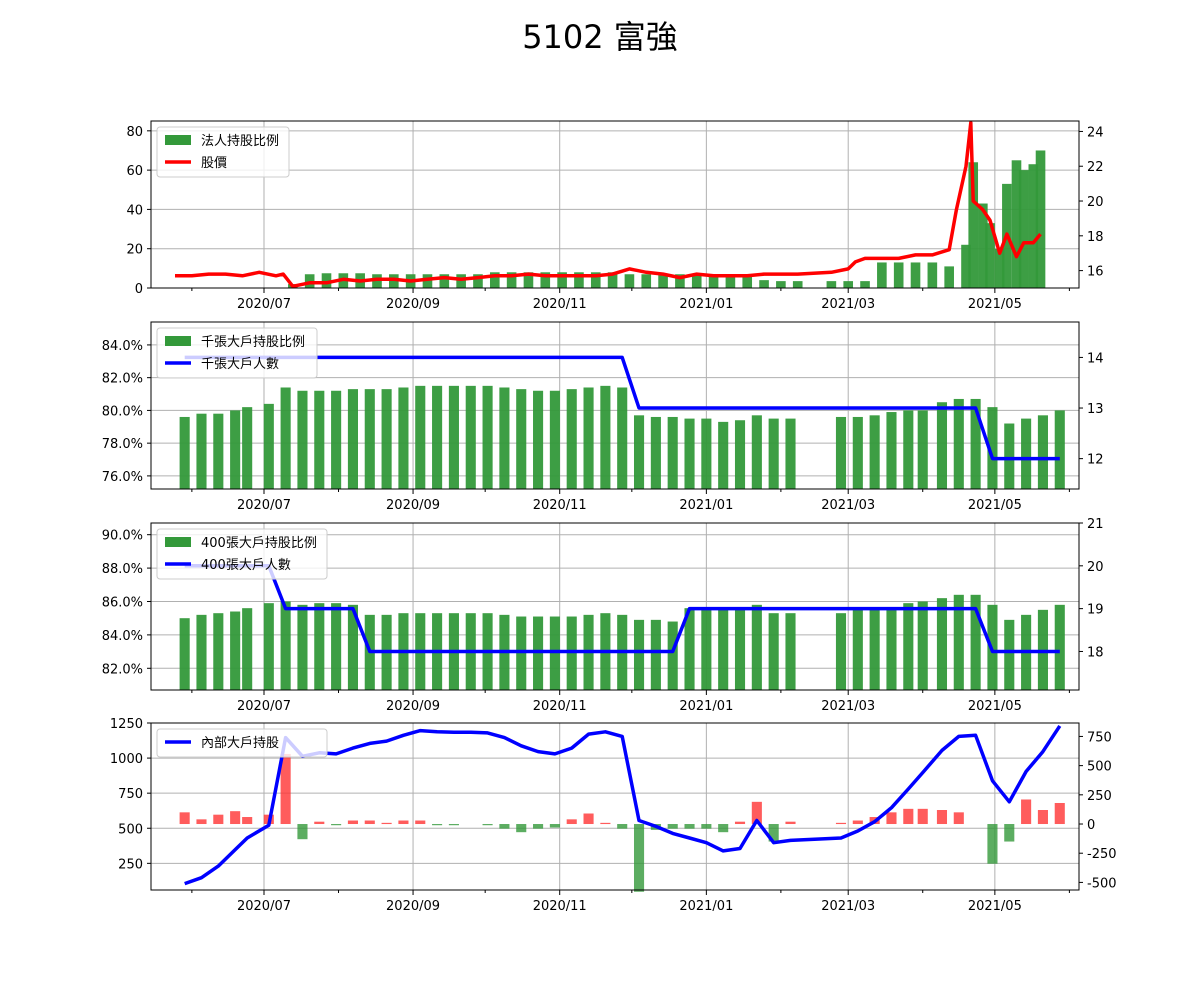 This screenshot has height=1004, width=1200. Describe the element at coordinates (134, 210) in the screenshot. I see `y-tick-label-left: 40` at that location.